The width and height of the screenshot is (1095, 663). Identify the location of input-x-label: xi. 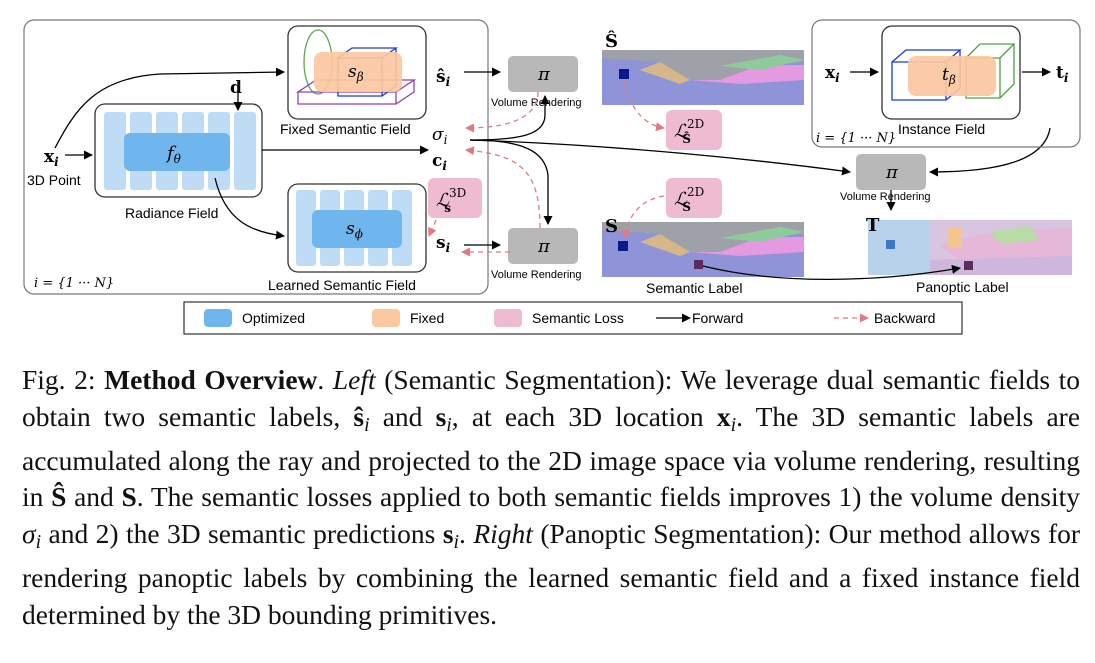
(51, 158).